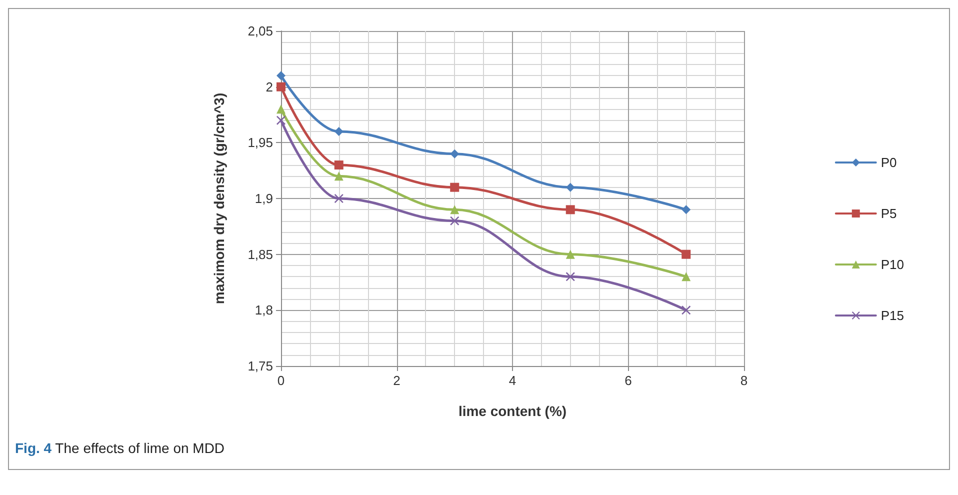 The height and width of the screenshot is (495, 958). What do you see at coordinates (396, 380) in the screenshot?
I see `x-tick-label: 2` at bounding box center [396, 380].